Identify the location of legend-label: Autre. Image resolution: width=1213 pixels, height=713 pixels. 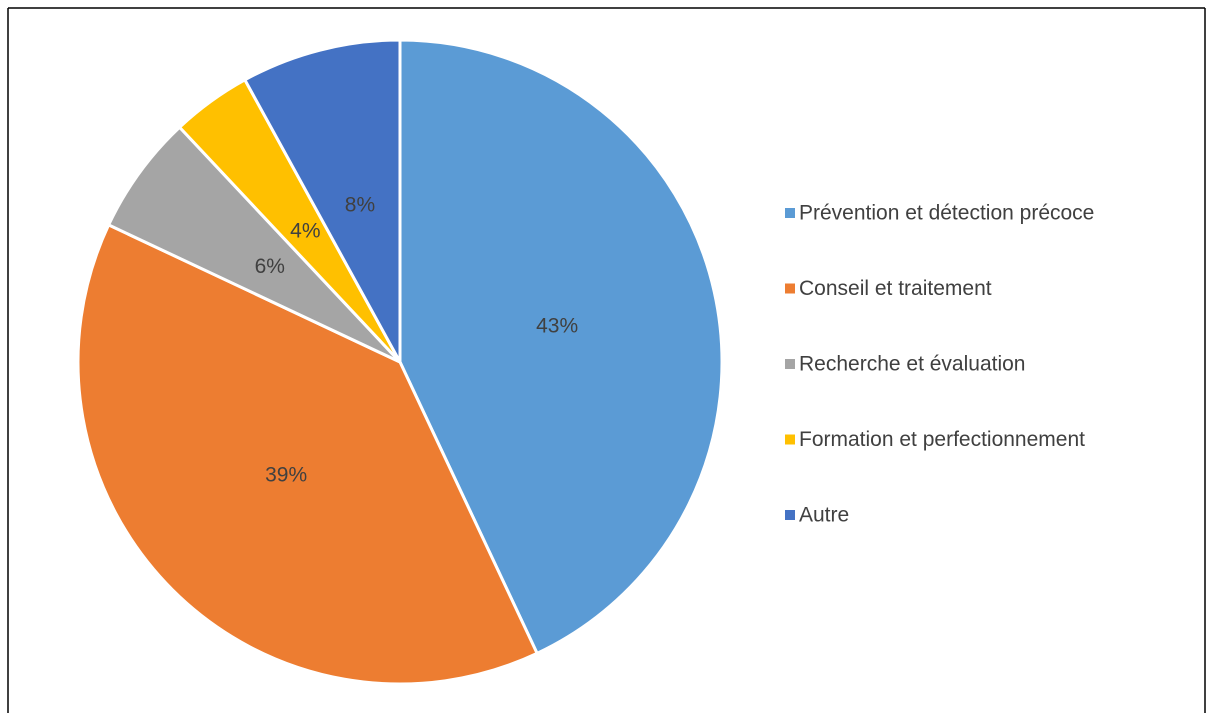
(824, 515).